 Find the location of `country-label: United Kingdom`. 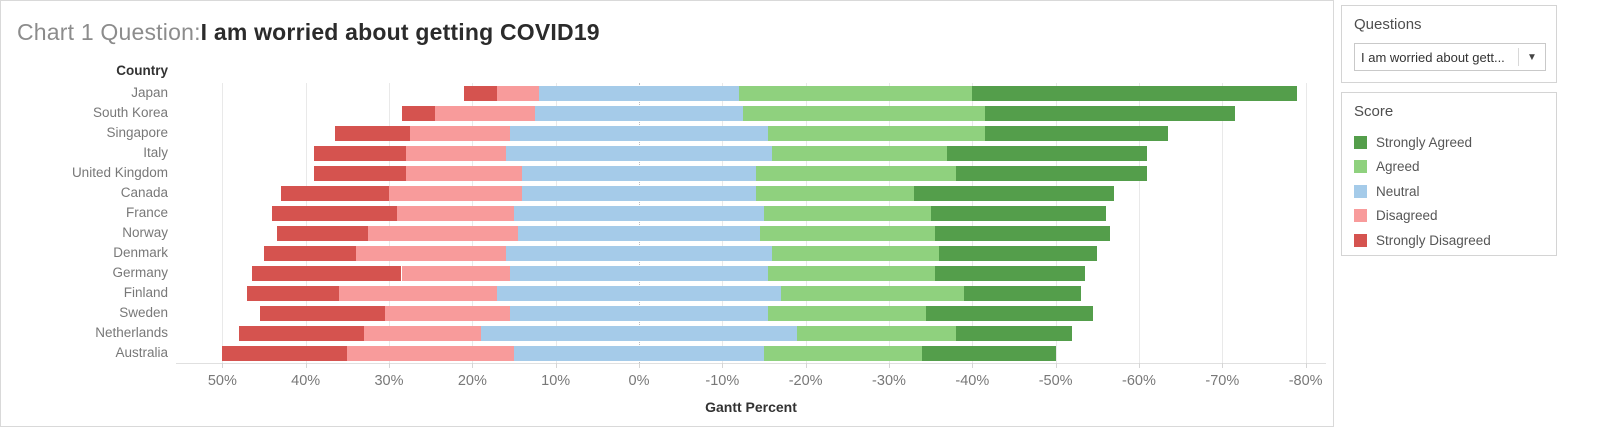

country-label: United Kingdom is located at coordinates (119, 172).